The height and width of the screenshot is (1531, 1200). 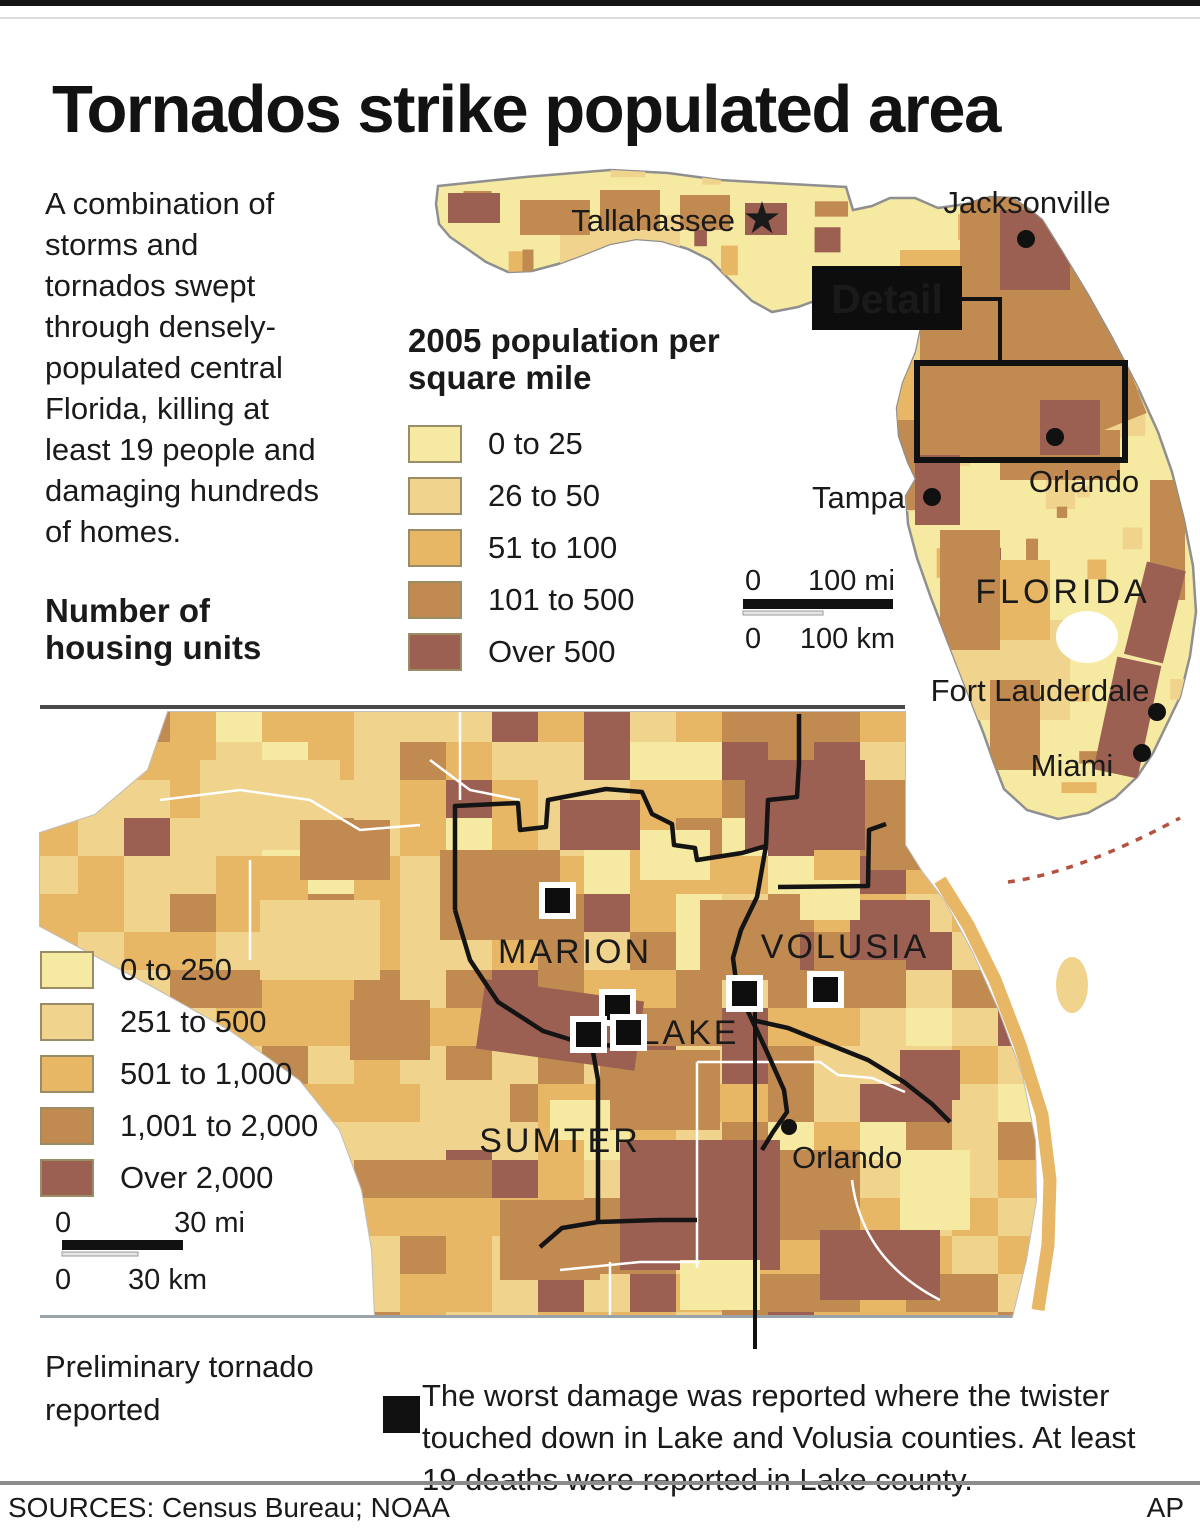 I want to click on population-legend-title: 2005 population per square mile, so click(x=564, y=359).